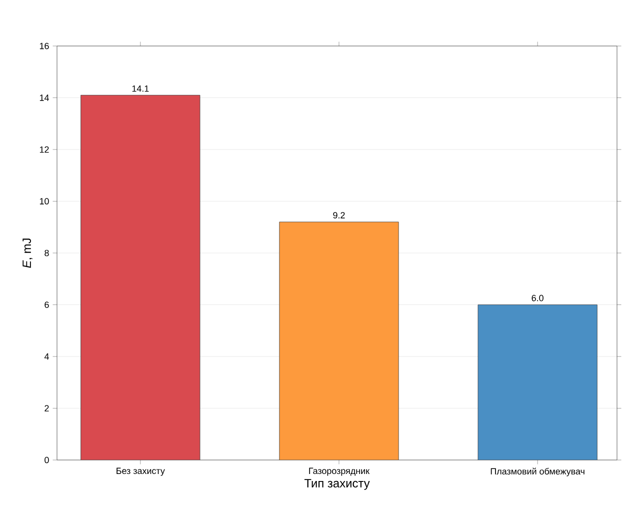 This screenshot has width=627, height=508. I want to click on x-tick-label: Газорозрядник, so click(339, 472).